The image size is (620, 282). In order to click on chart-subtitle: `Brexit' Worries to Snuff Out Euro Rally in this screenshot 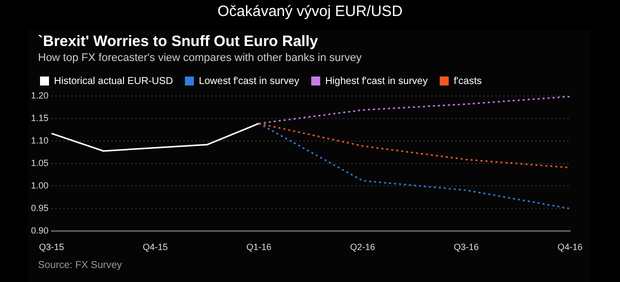, I will do `click(178, 41)`.